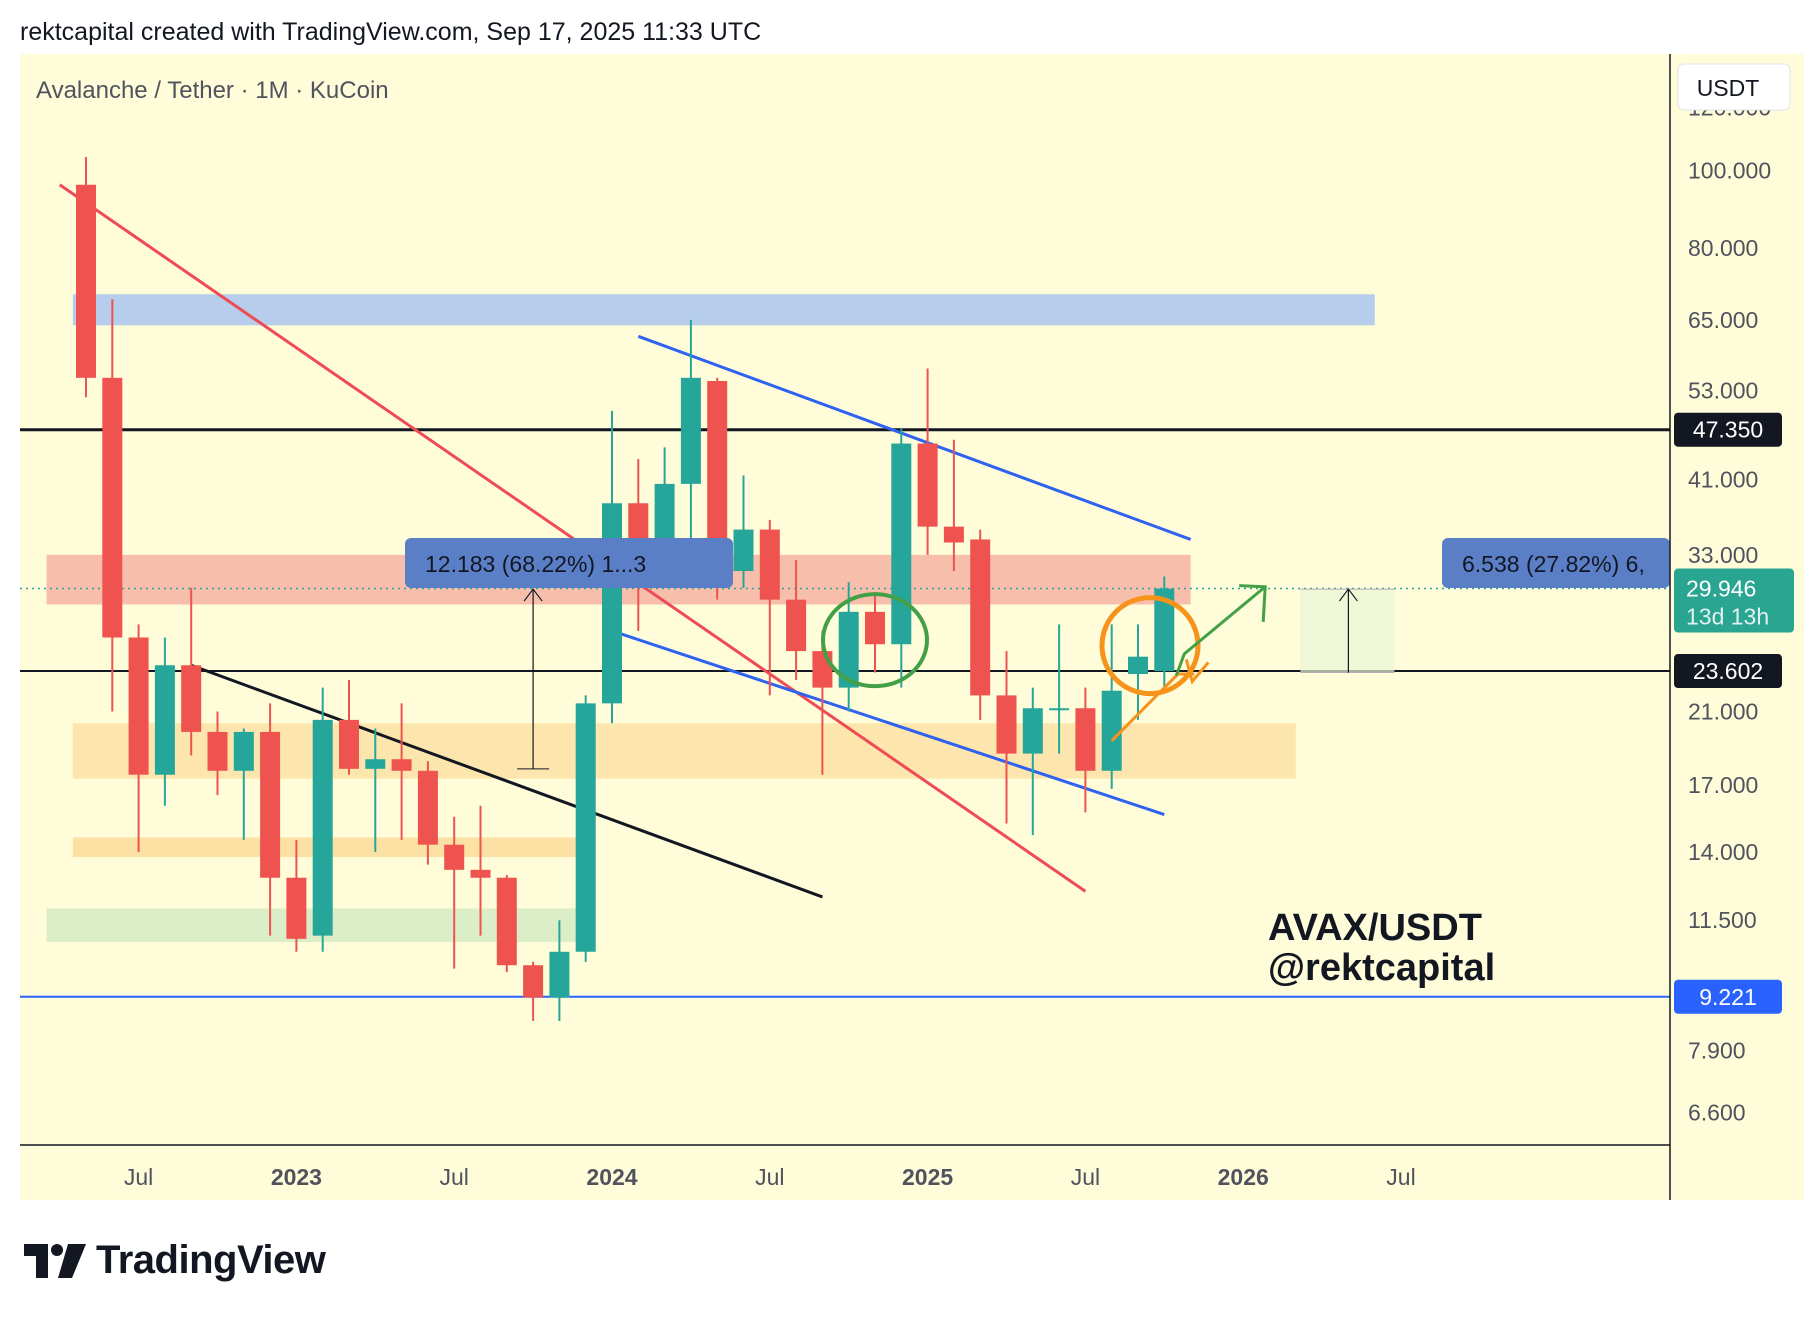 This screenshot has height=1318, width=1820. I want to click on currency-button: USDT, so click(1734, 87).